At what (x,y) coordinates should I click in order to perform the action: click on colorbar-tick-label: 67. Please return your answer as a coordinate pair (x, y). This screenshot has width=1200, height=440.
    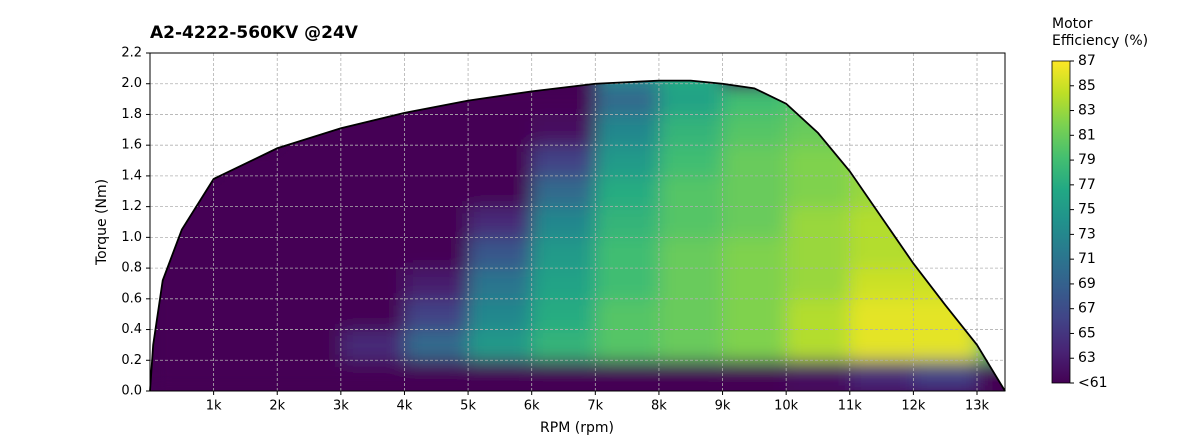
    Looking at the image, I should click on (1087, 309).